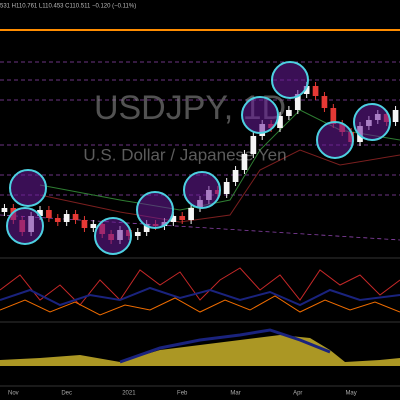  I want to click on x-tick-label: May, so click(350, 394).